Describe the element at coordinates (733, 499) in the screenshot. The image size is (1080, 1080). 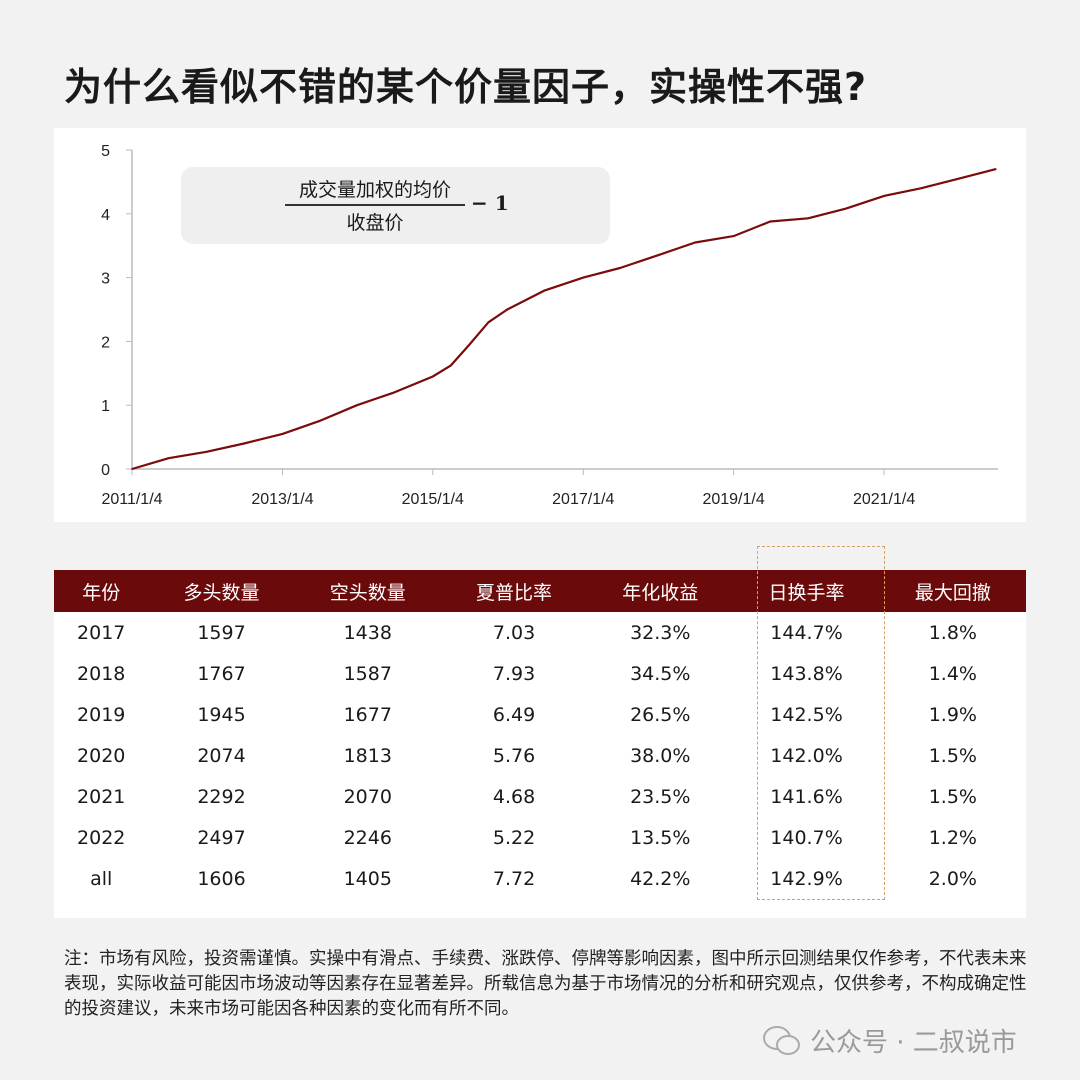
I see `x-tick-label: 2019/1/4` at that location.